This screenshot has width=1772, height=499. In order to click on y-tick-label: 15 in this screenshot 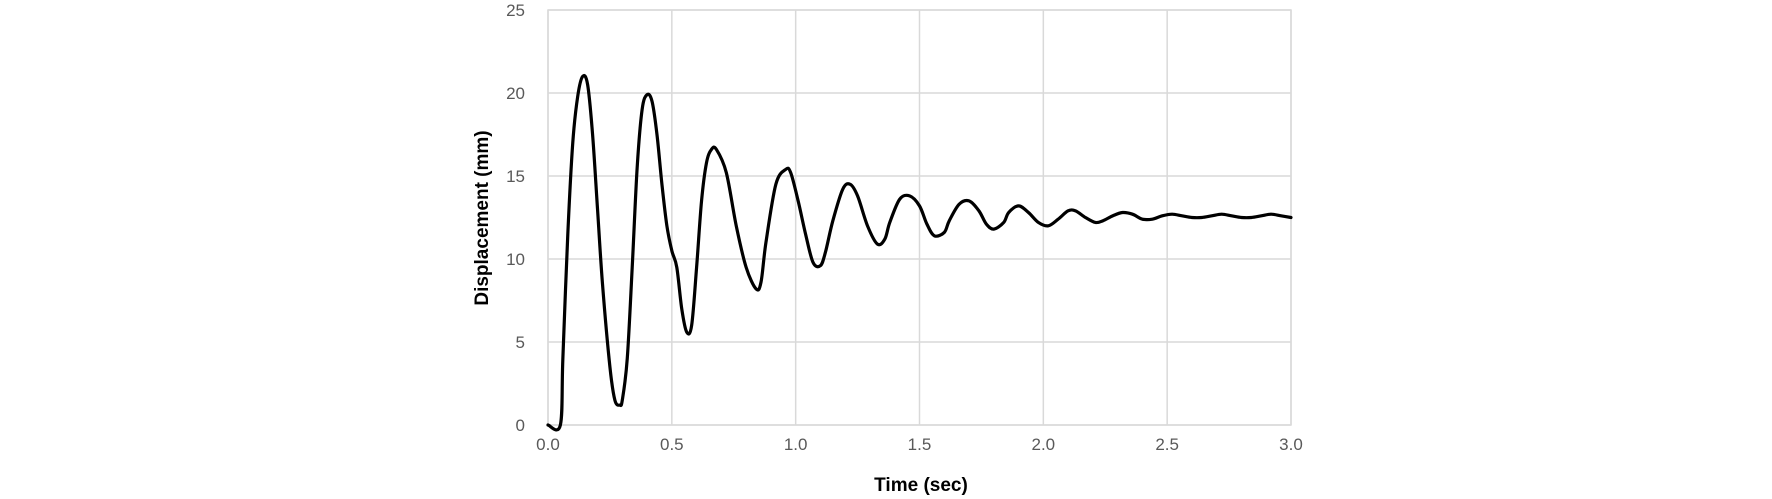, I will do `click(515, 176)`.